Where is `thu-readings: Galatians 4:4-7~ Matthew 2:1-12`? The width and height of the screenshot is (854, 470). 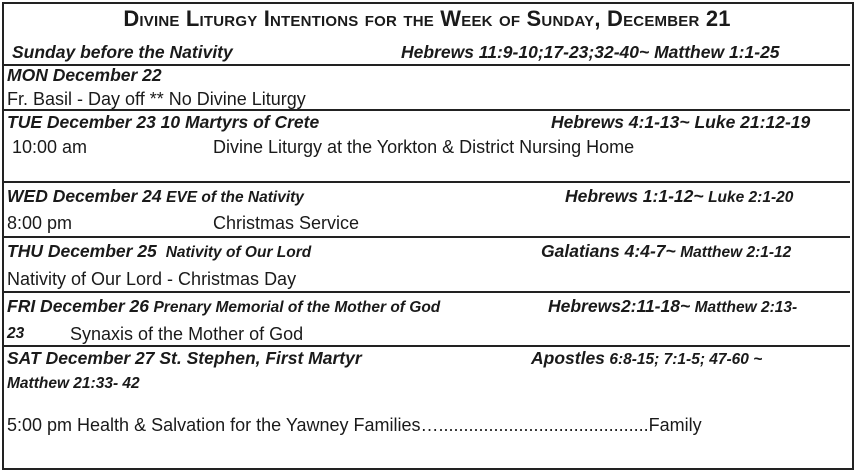 thu-readings: Galatians 4:4-7~ Matthew 2:1-12 is located at coordinates (666, 251).